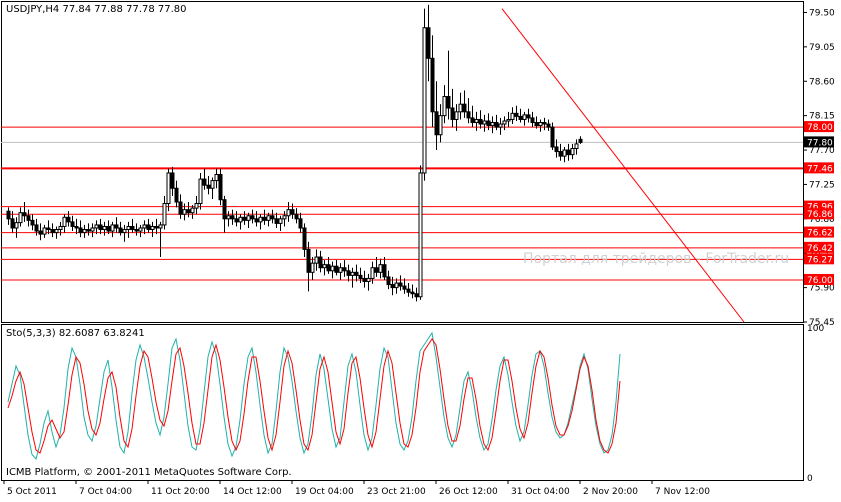  Describe the element at coordinates (324, 492) in the screenshot. I see `x-tick-label: 19 Oct 04:00` at that location.